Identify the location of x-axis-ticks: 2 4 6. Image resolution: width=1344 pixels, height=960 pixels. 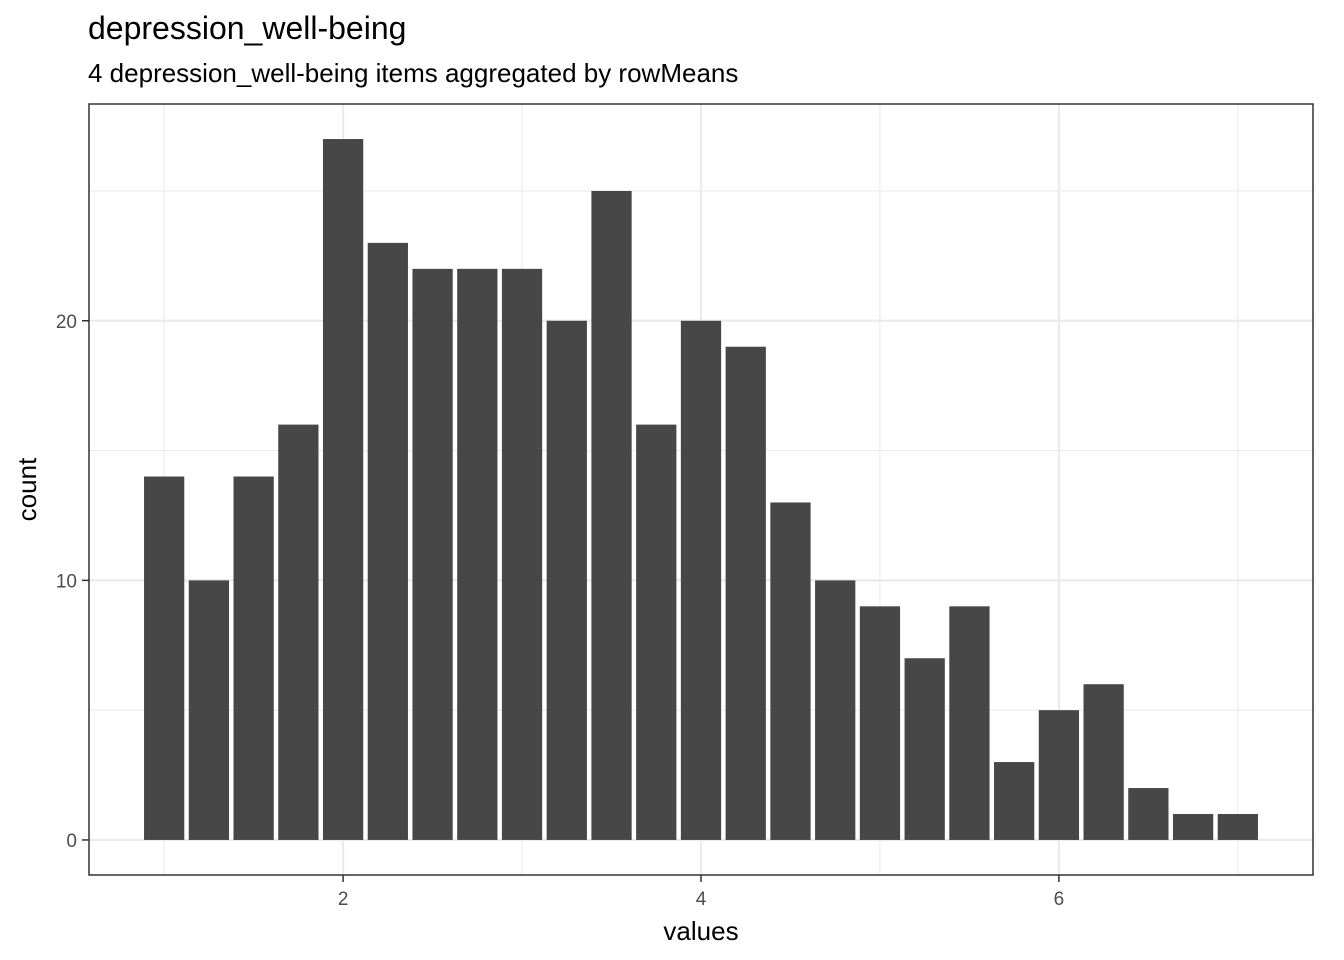
(701, 892).